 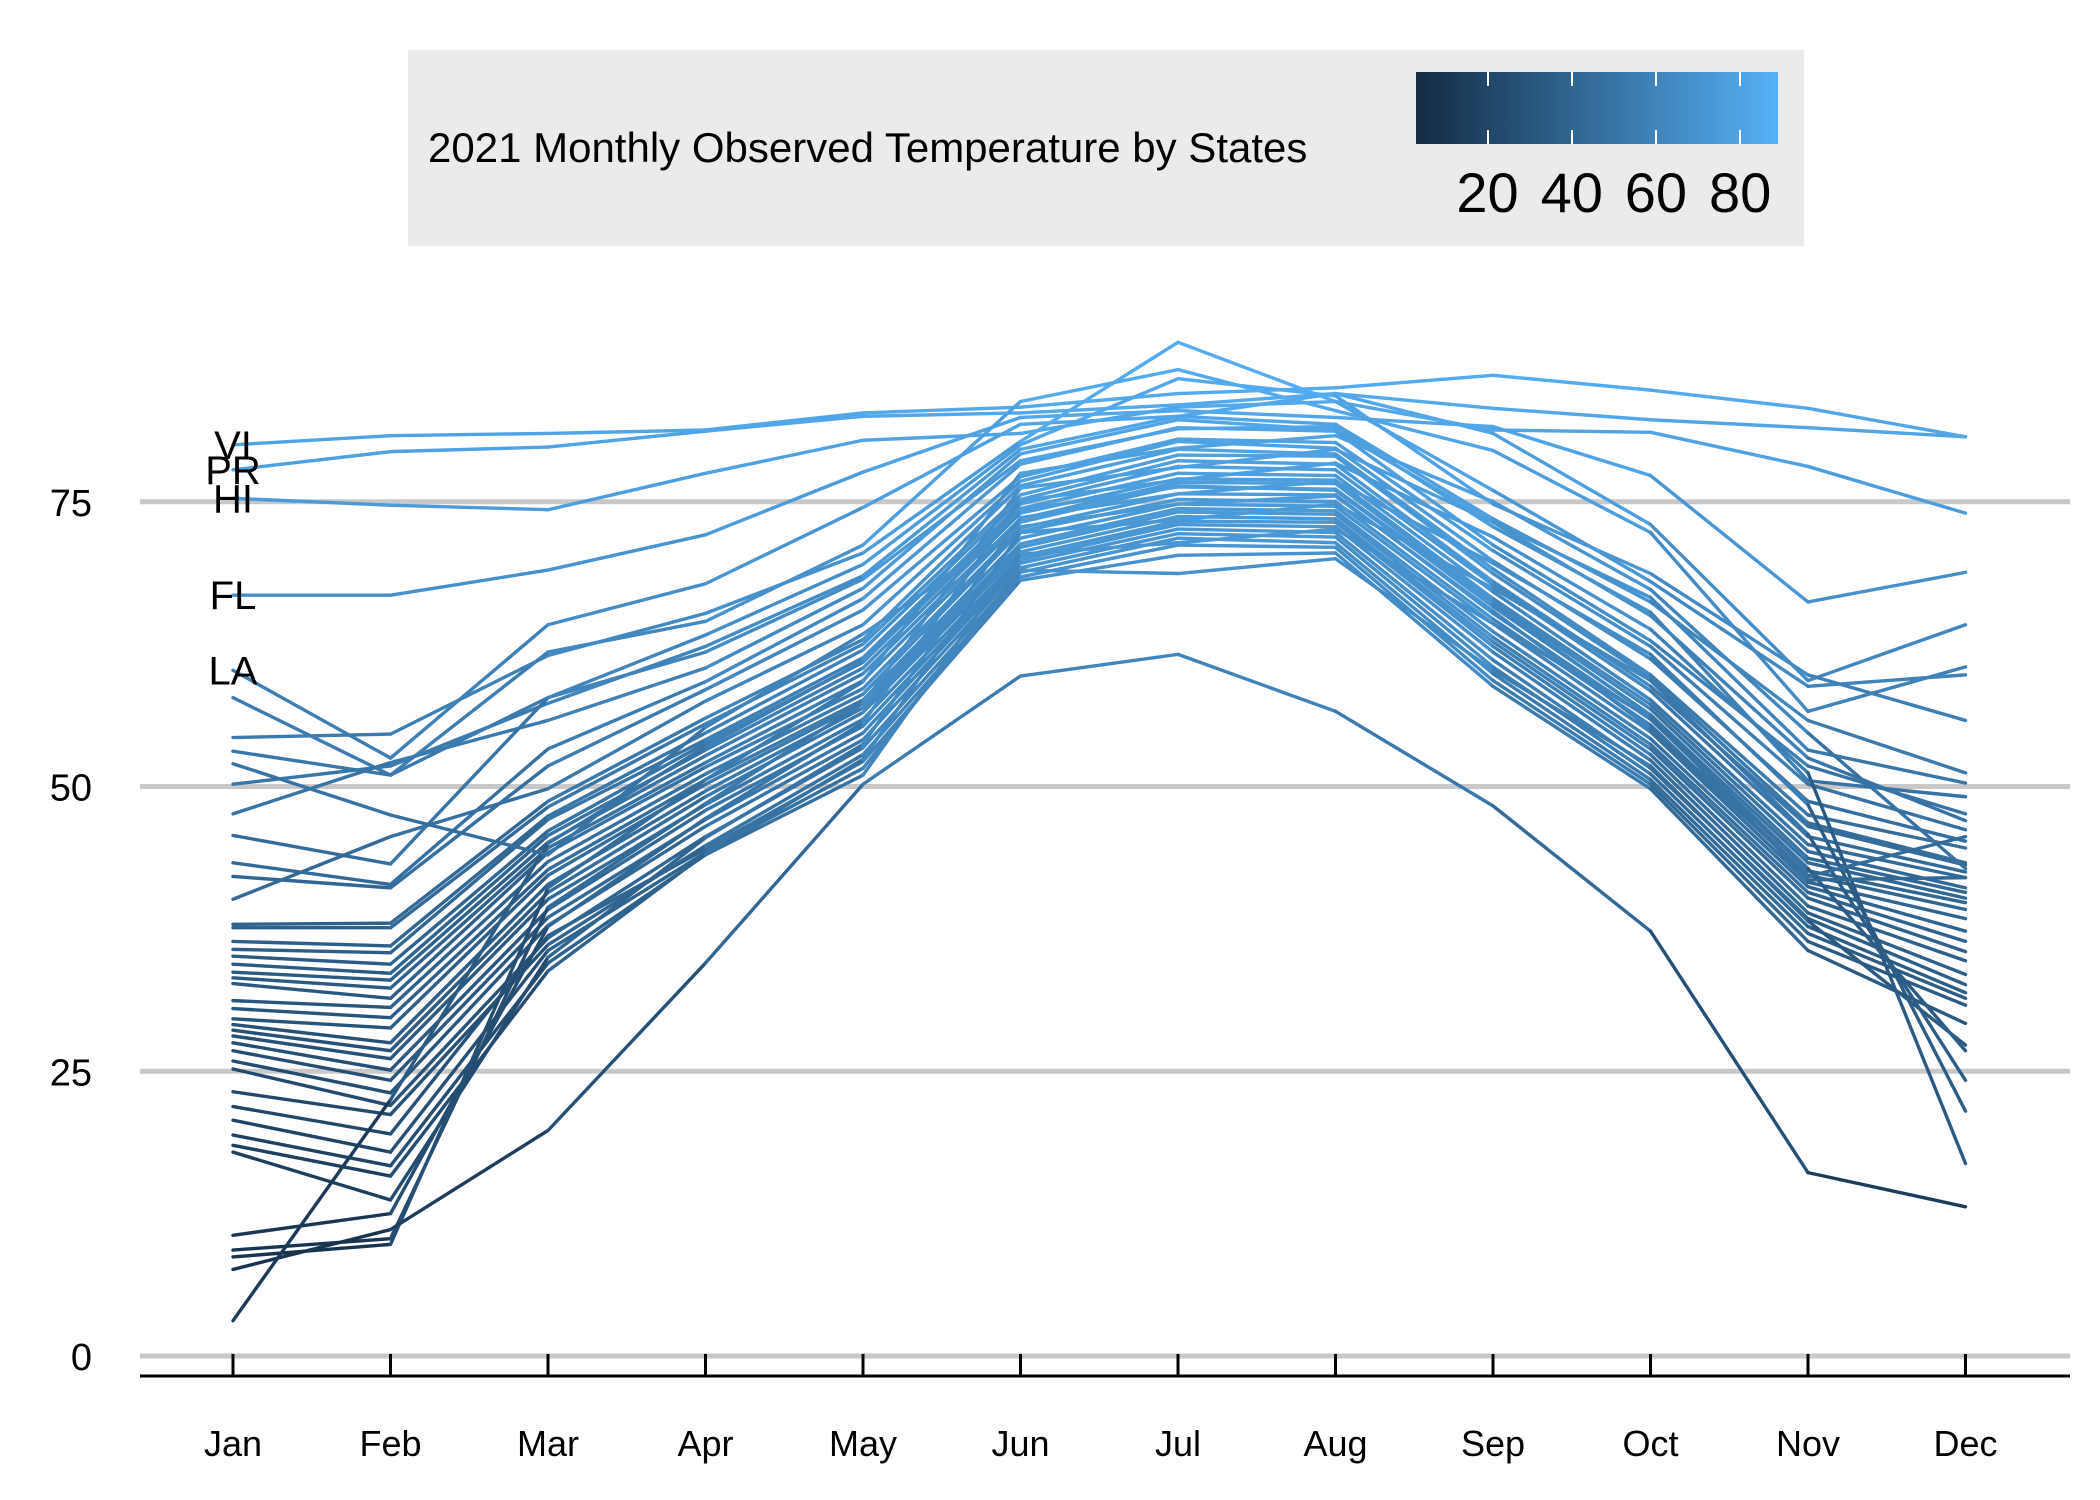 What do you see at coordinates (1487, 192) in the screenshot?
I see `legend-tick-label: 20` at bounding box center [1487, 192].